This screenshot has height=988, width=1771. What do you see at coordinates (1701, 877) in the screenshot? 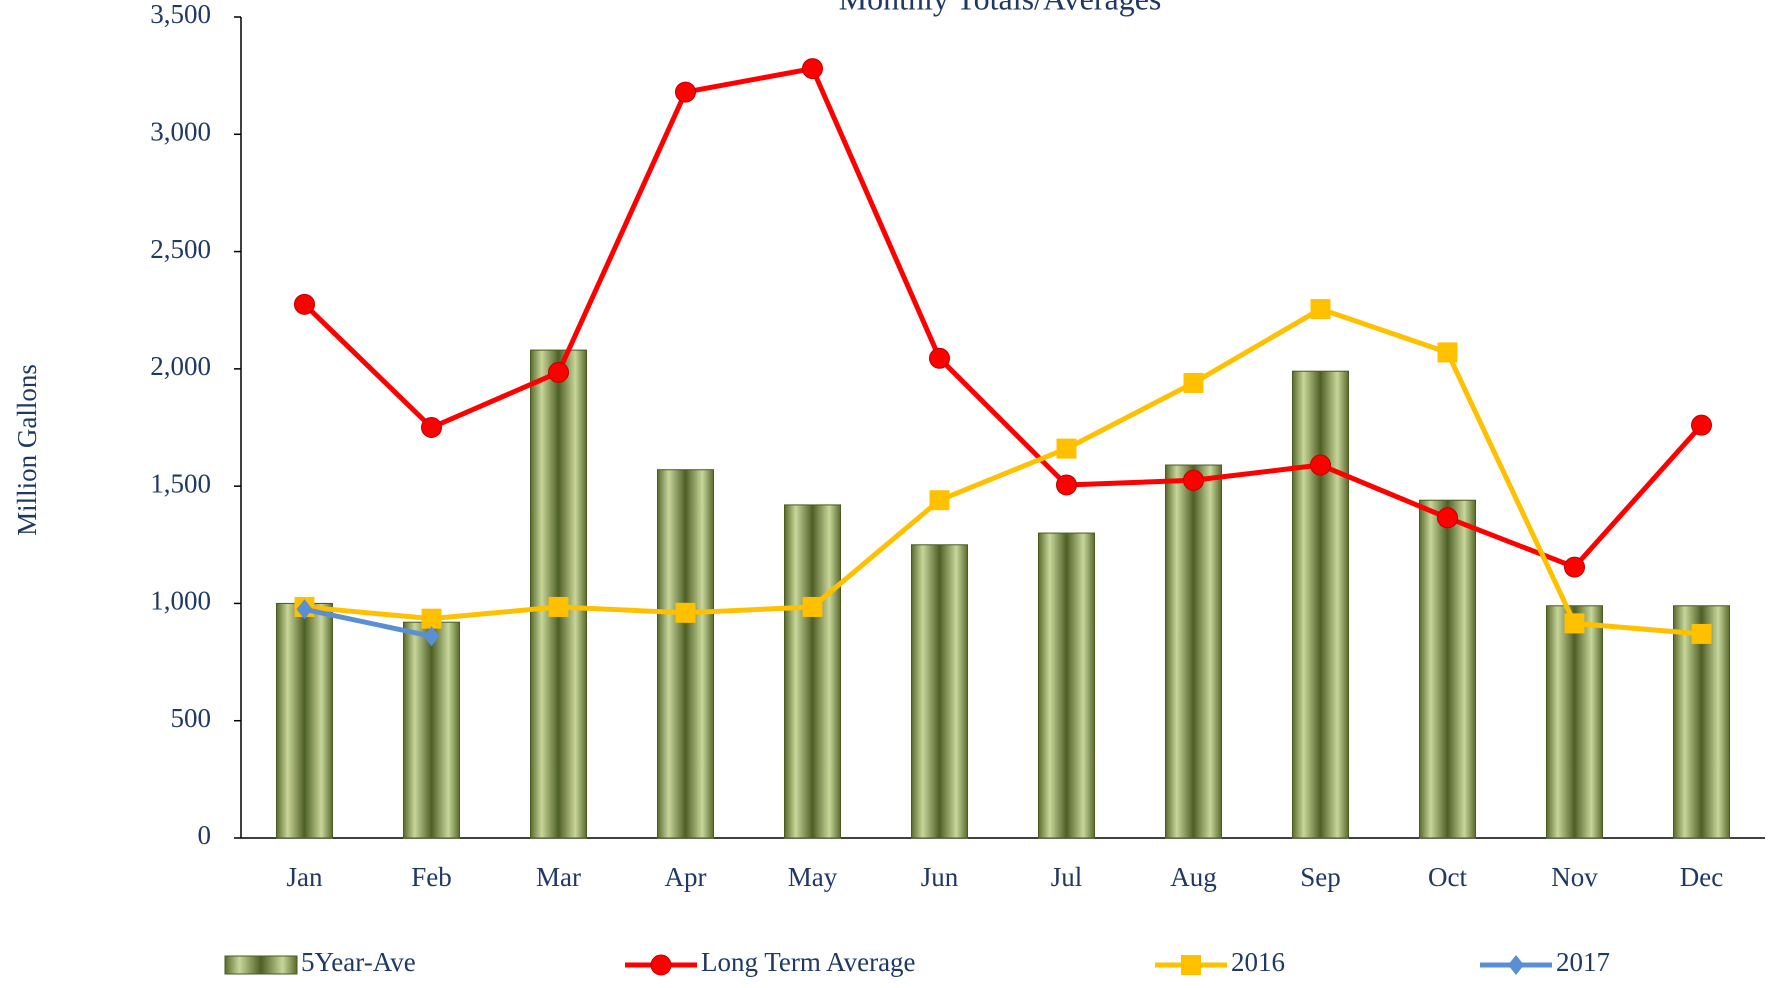
I see `x-tick-label: Dec` at bounding box center [1701, 877].